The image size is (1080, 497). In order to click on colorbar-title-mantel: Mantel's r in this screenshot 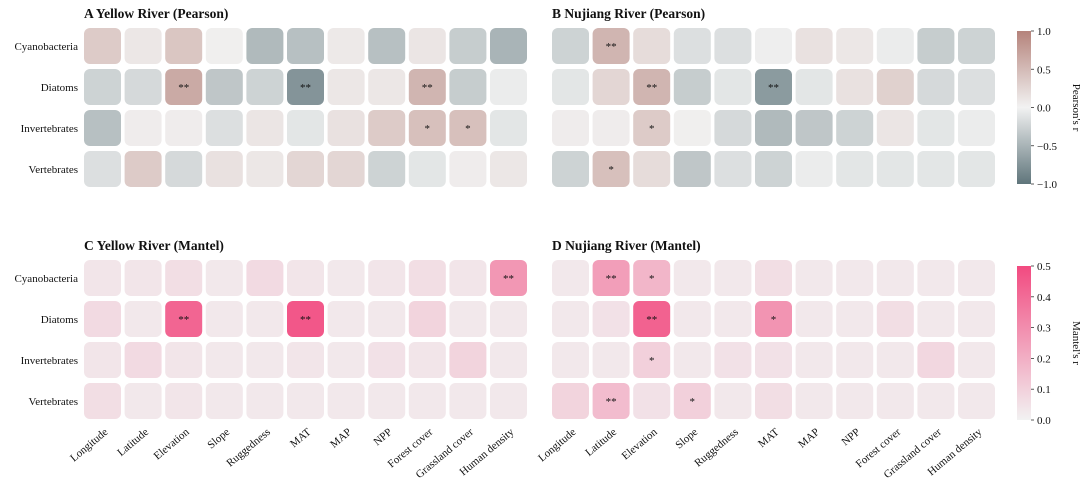, I will do `click(1075, 343)`.